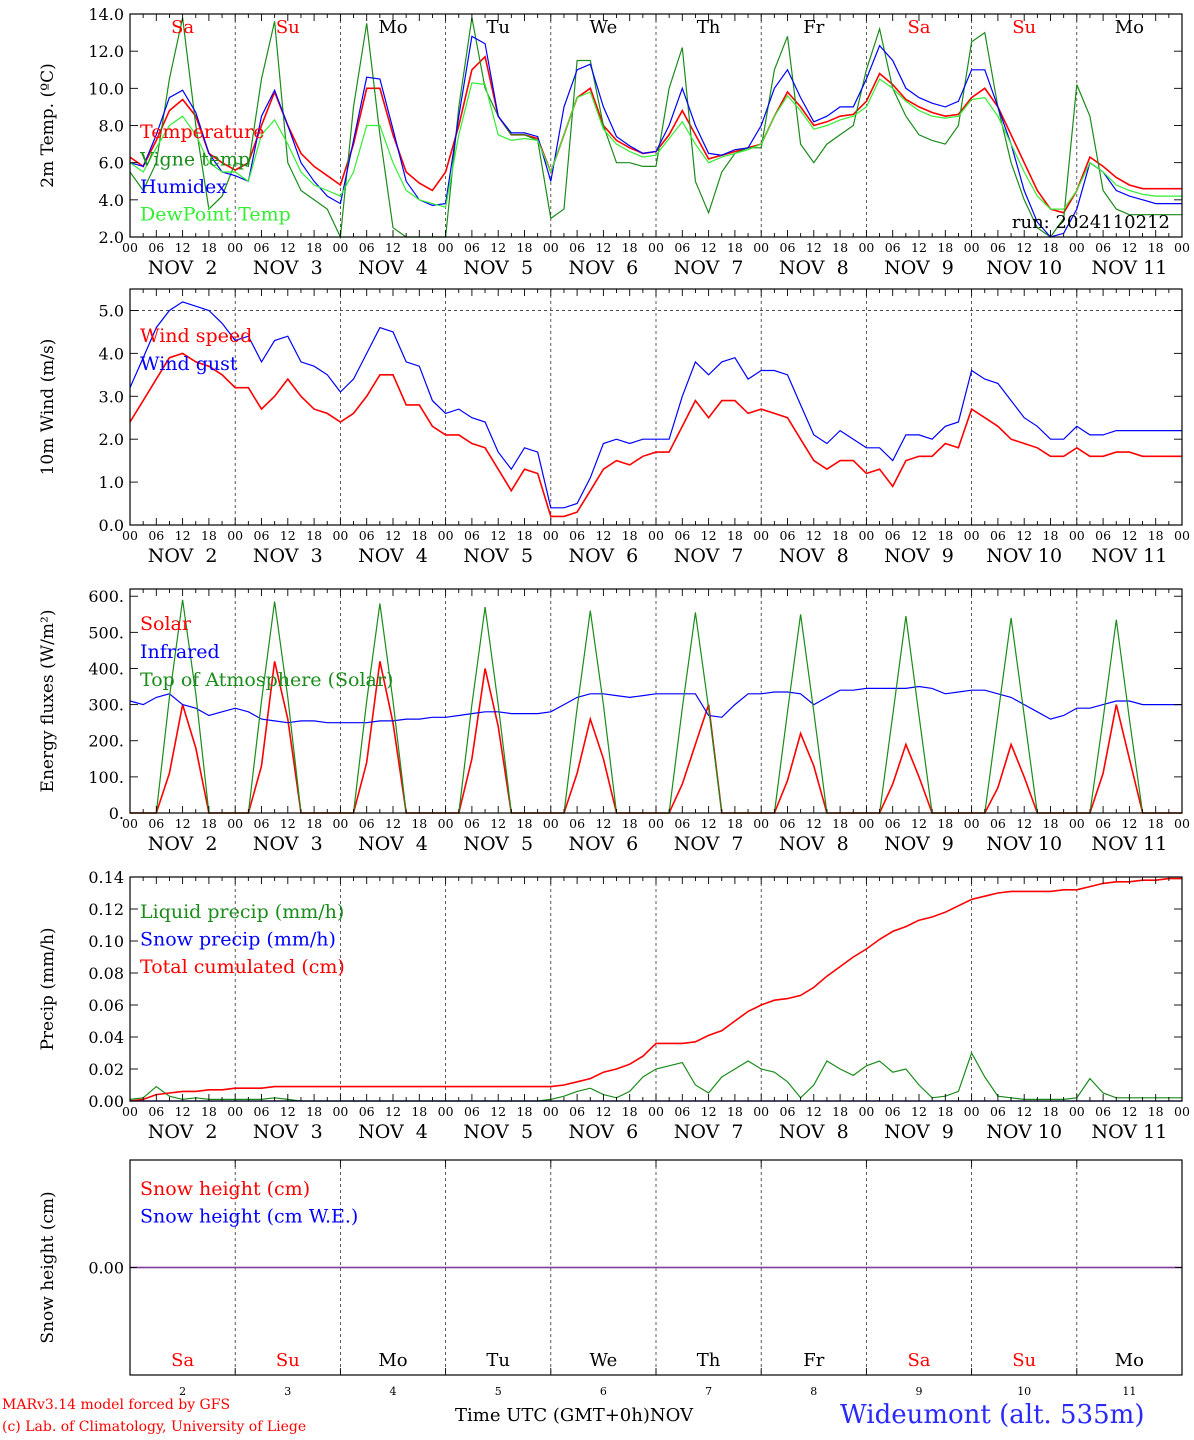 This screenshot has height=1440, width=1194. What do you see at coordinates (106, 777) in the screenshot?
I see `y-tick-label: 100.` at bounding box center [106, 777].